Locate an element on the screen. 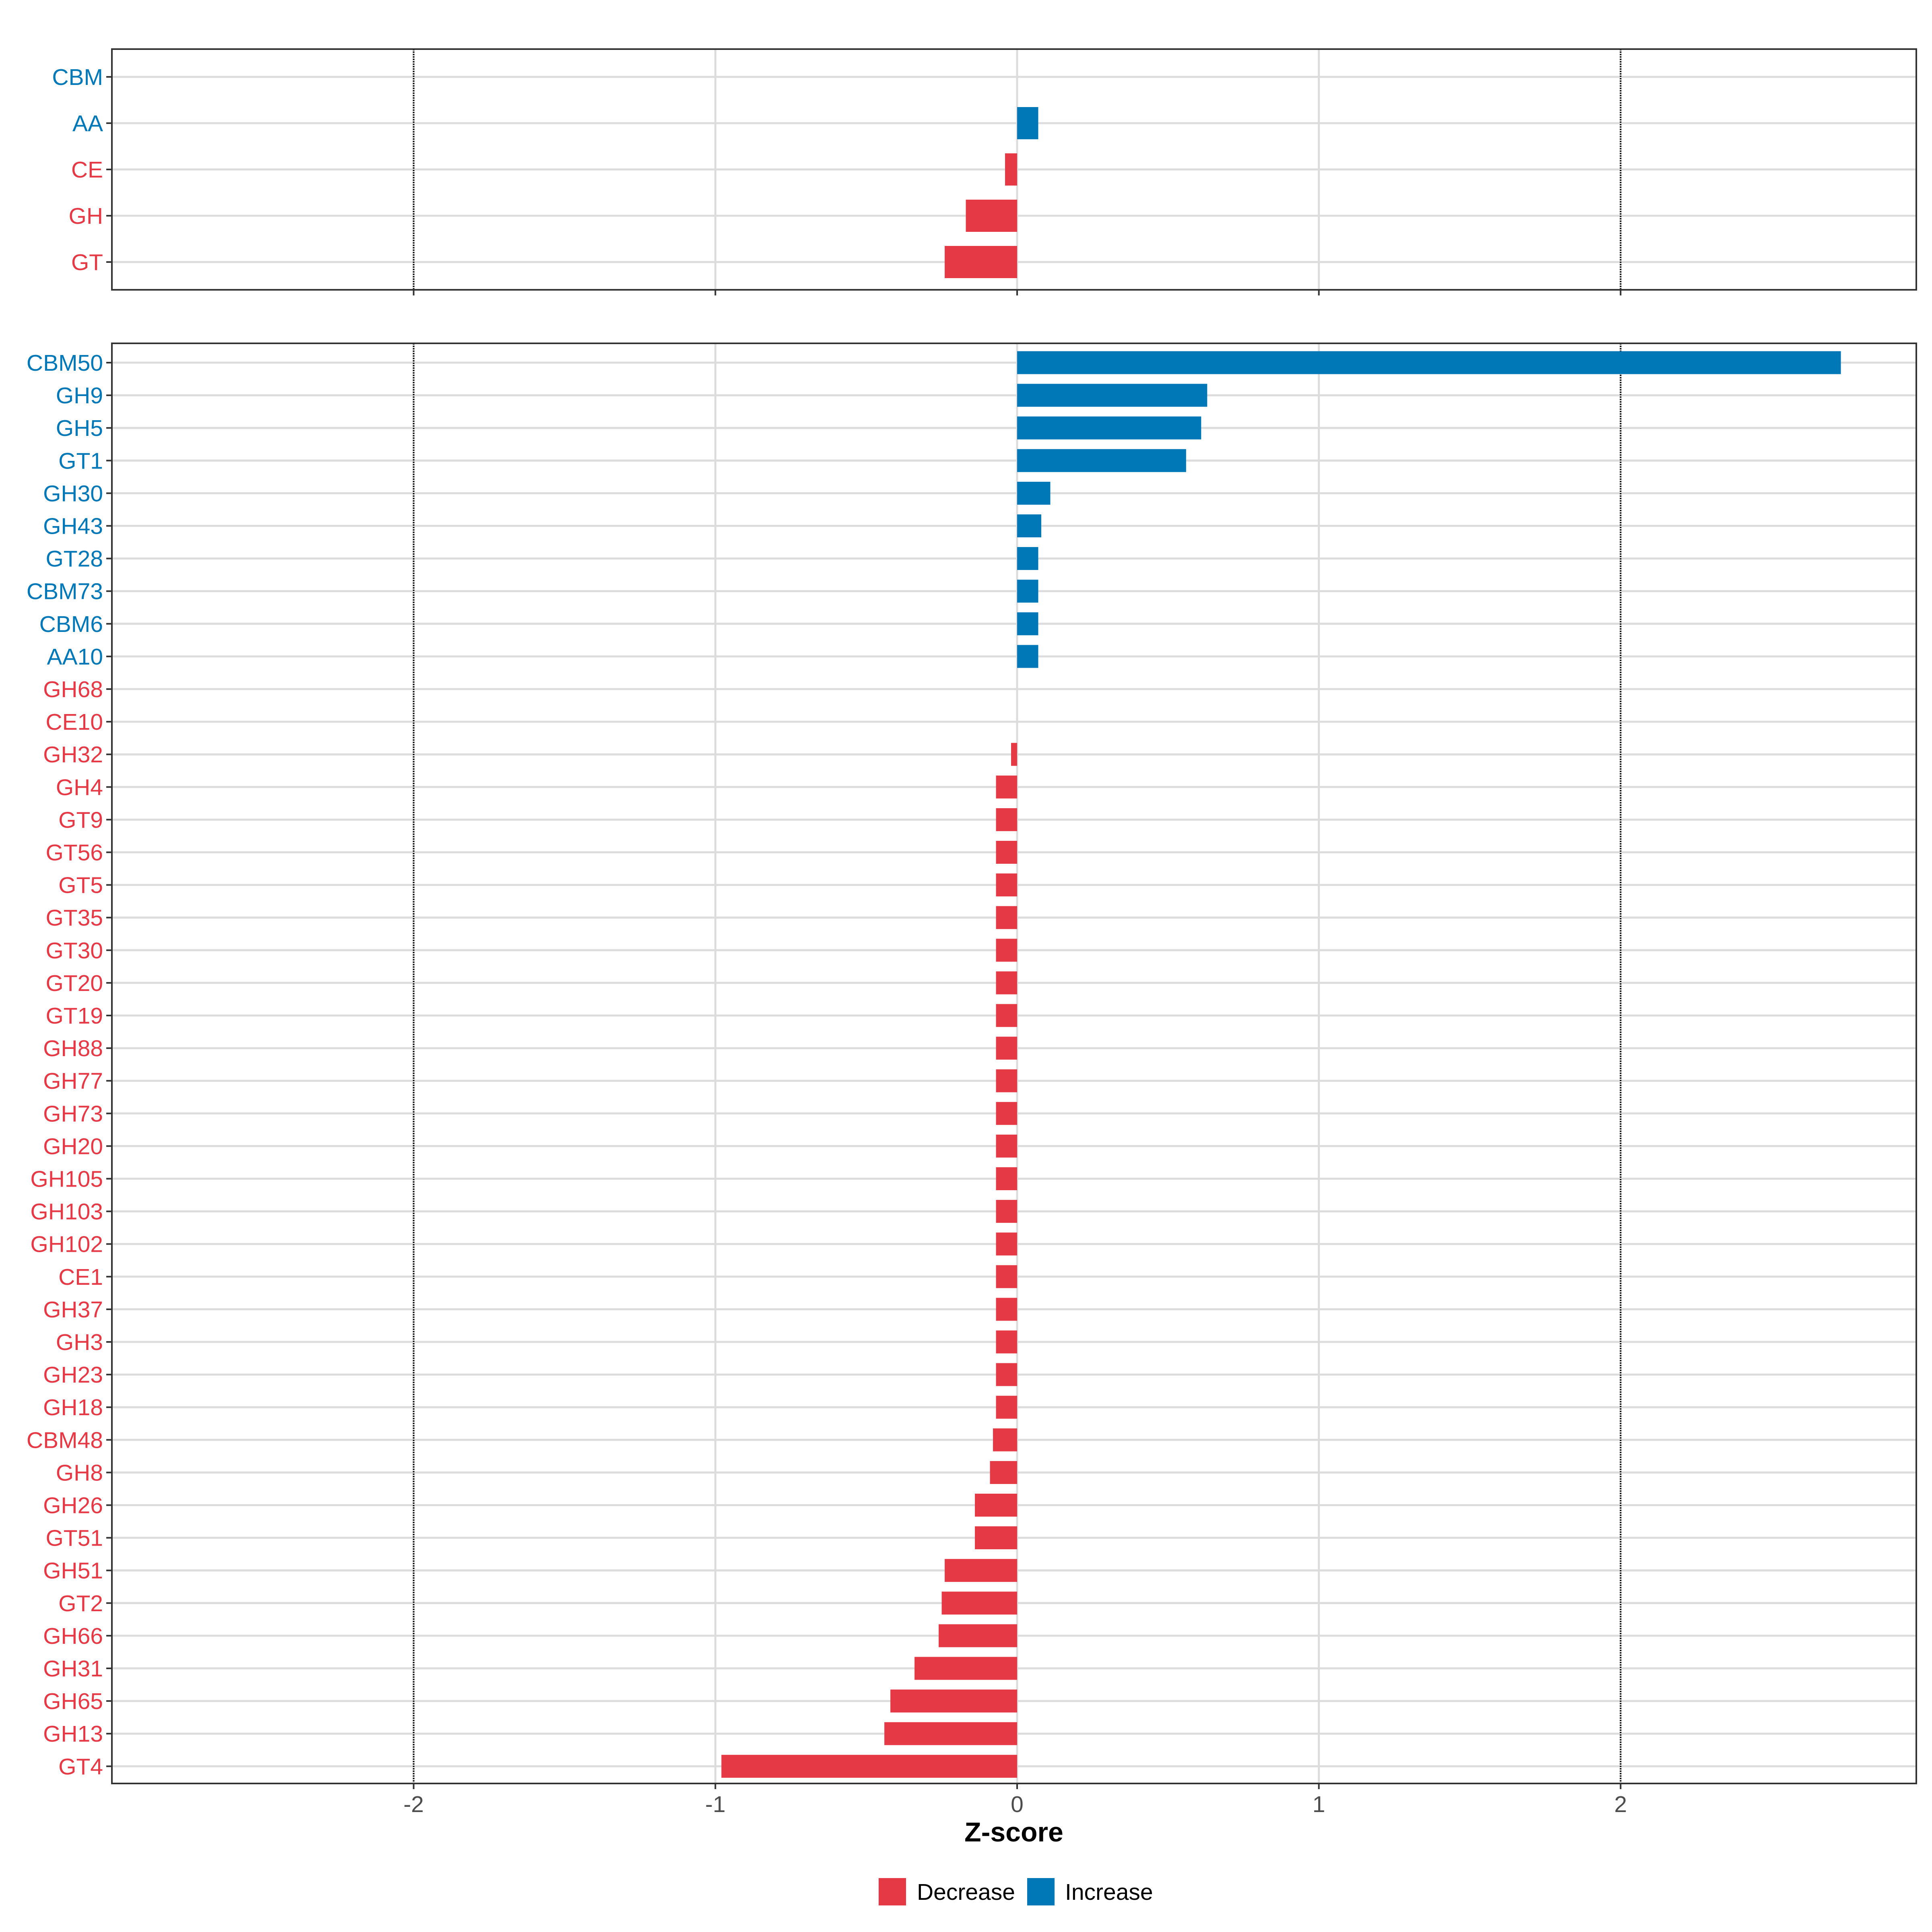 This screenshot has width=1932, height=1932. bar-gh30 is located at coordinates (1034, 493).